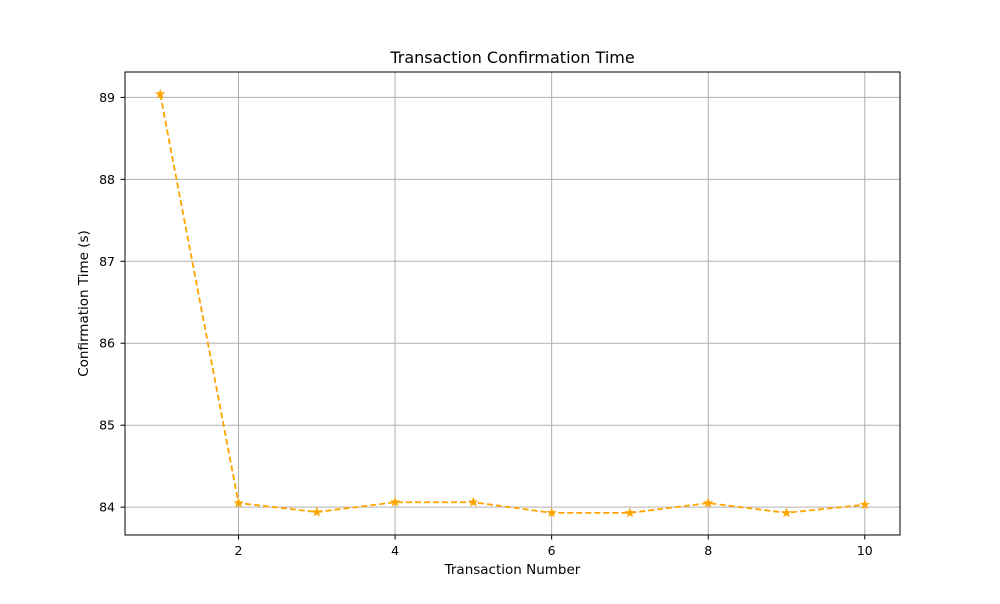 This screenshot has width=1000, height=604. I want to click on y-tick-label: 85, so click(107, 425).